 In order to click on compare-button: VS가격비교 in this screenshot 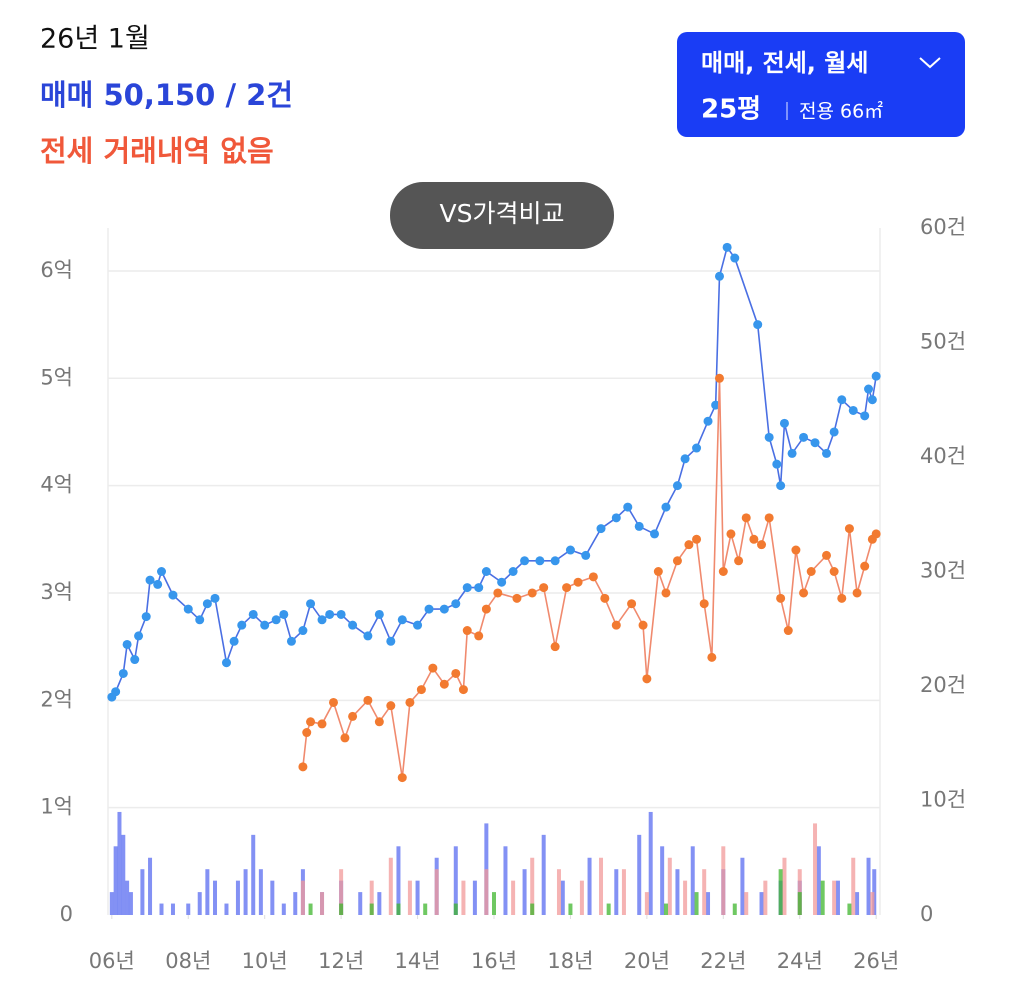, I will do `click(502, 215)`.